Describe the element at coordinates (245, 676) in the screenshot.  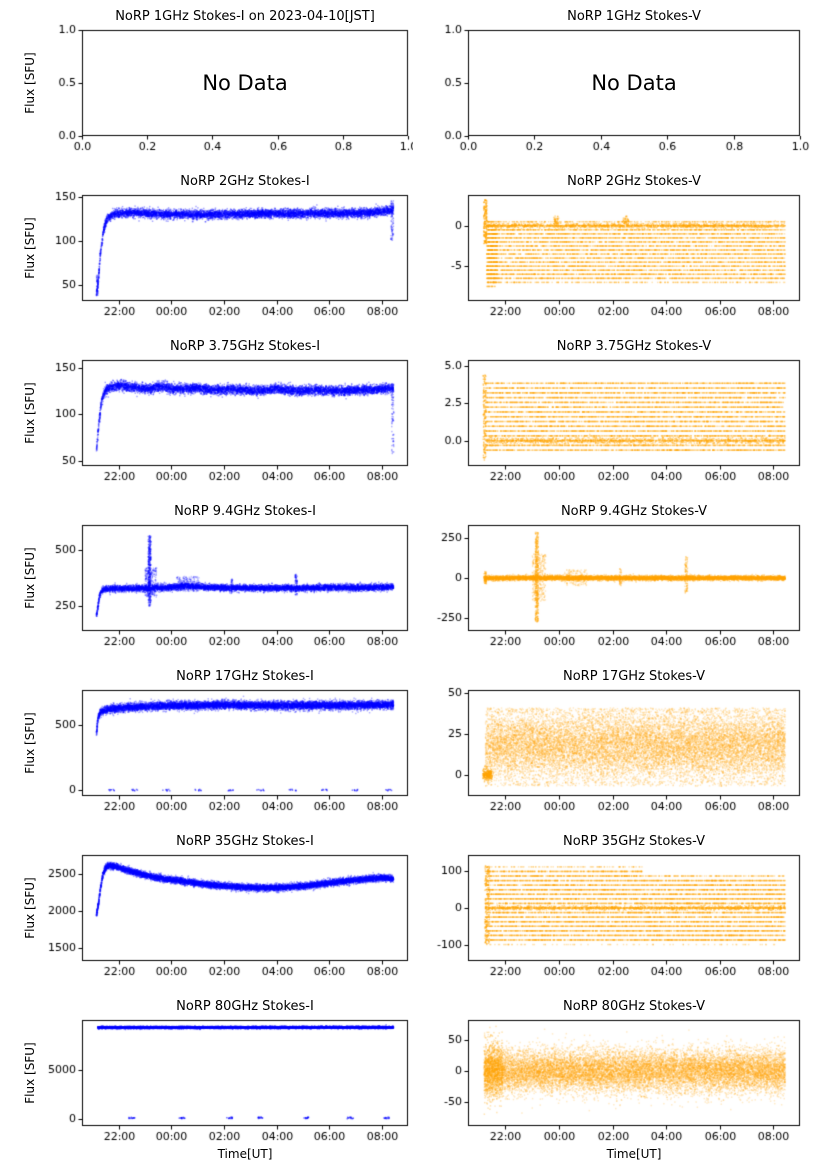
I see `plot-title: NoRP 17GHz Stokes-I` at that location.